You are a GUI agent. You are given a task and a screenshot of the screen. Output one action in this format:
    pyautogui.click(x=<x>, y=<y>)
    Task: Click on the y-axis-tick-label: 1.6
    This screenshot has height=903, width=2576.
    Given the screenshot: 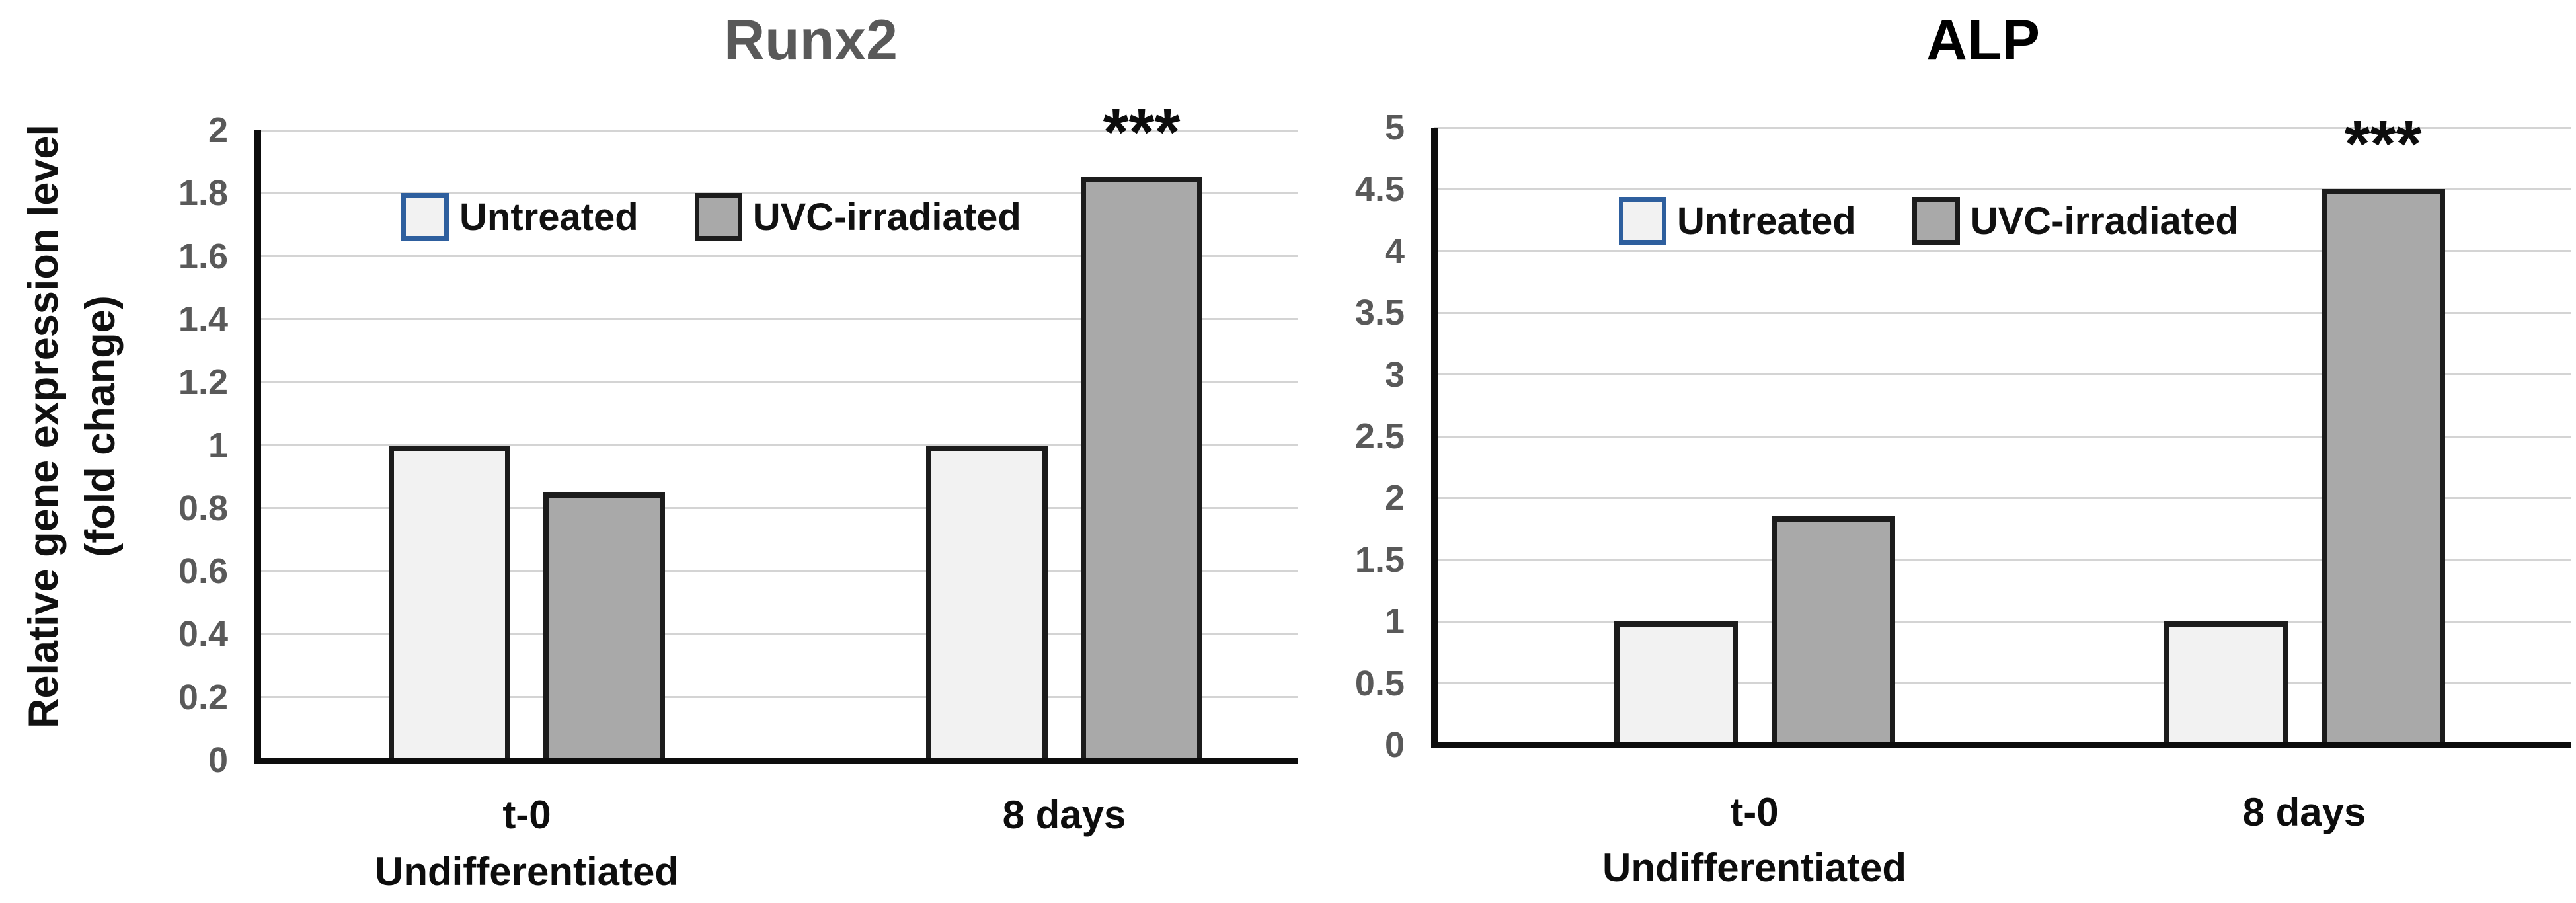 What is the action you would take?
    pyautogui.click(x=203, y=256)
    